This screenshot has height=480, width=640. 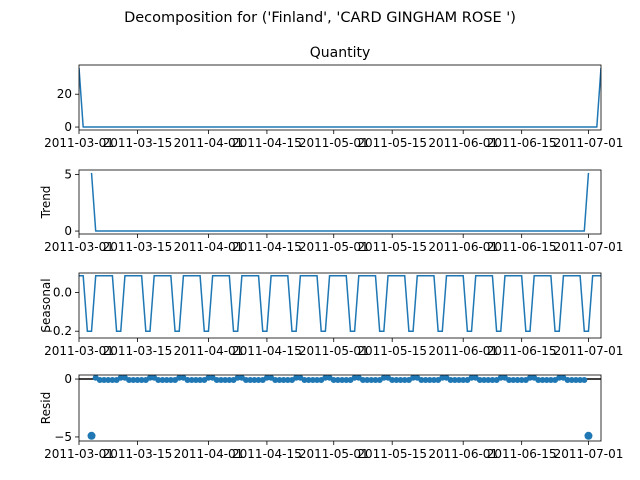 I want to click on y-tick-label: 0.0, so click(x=62, y=292).